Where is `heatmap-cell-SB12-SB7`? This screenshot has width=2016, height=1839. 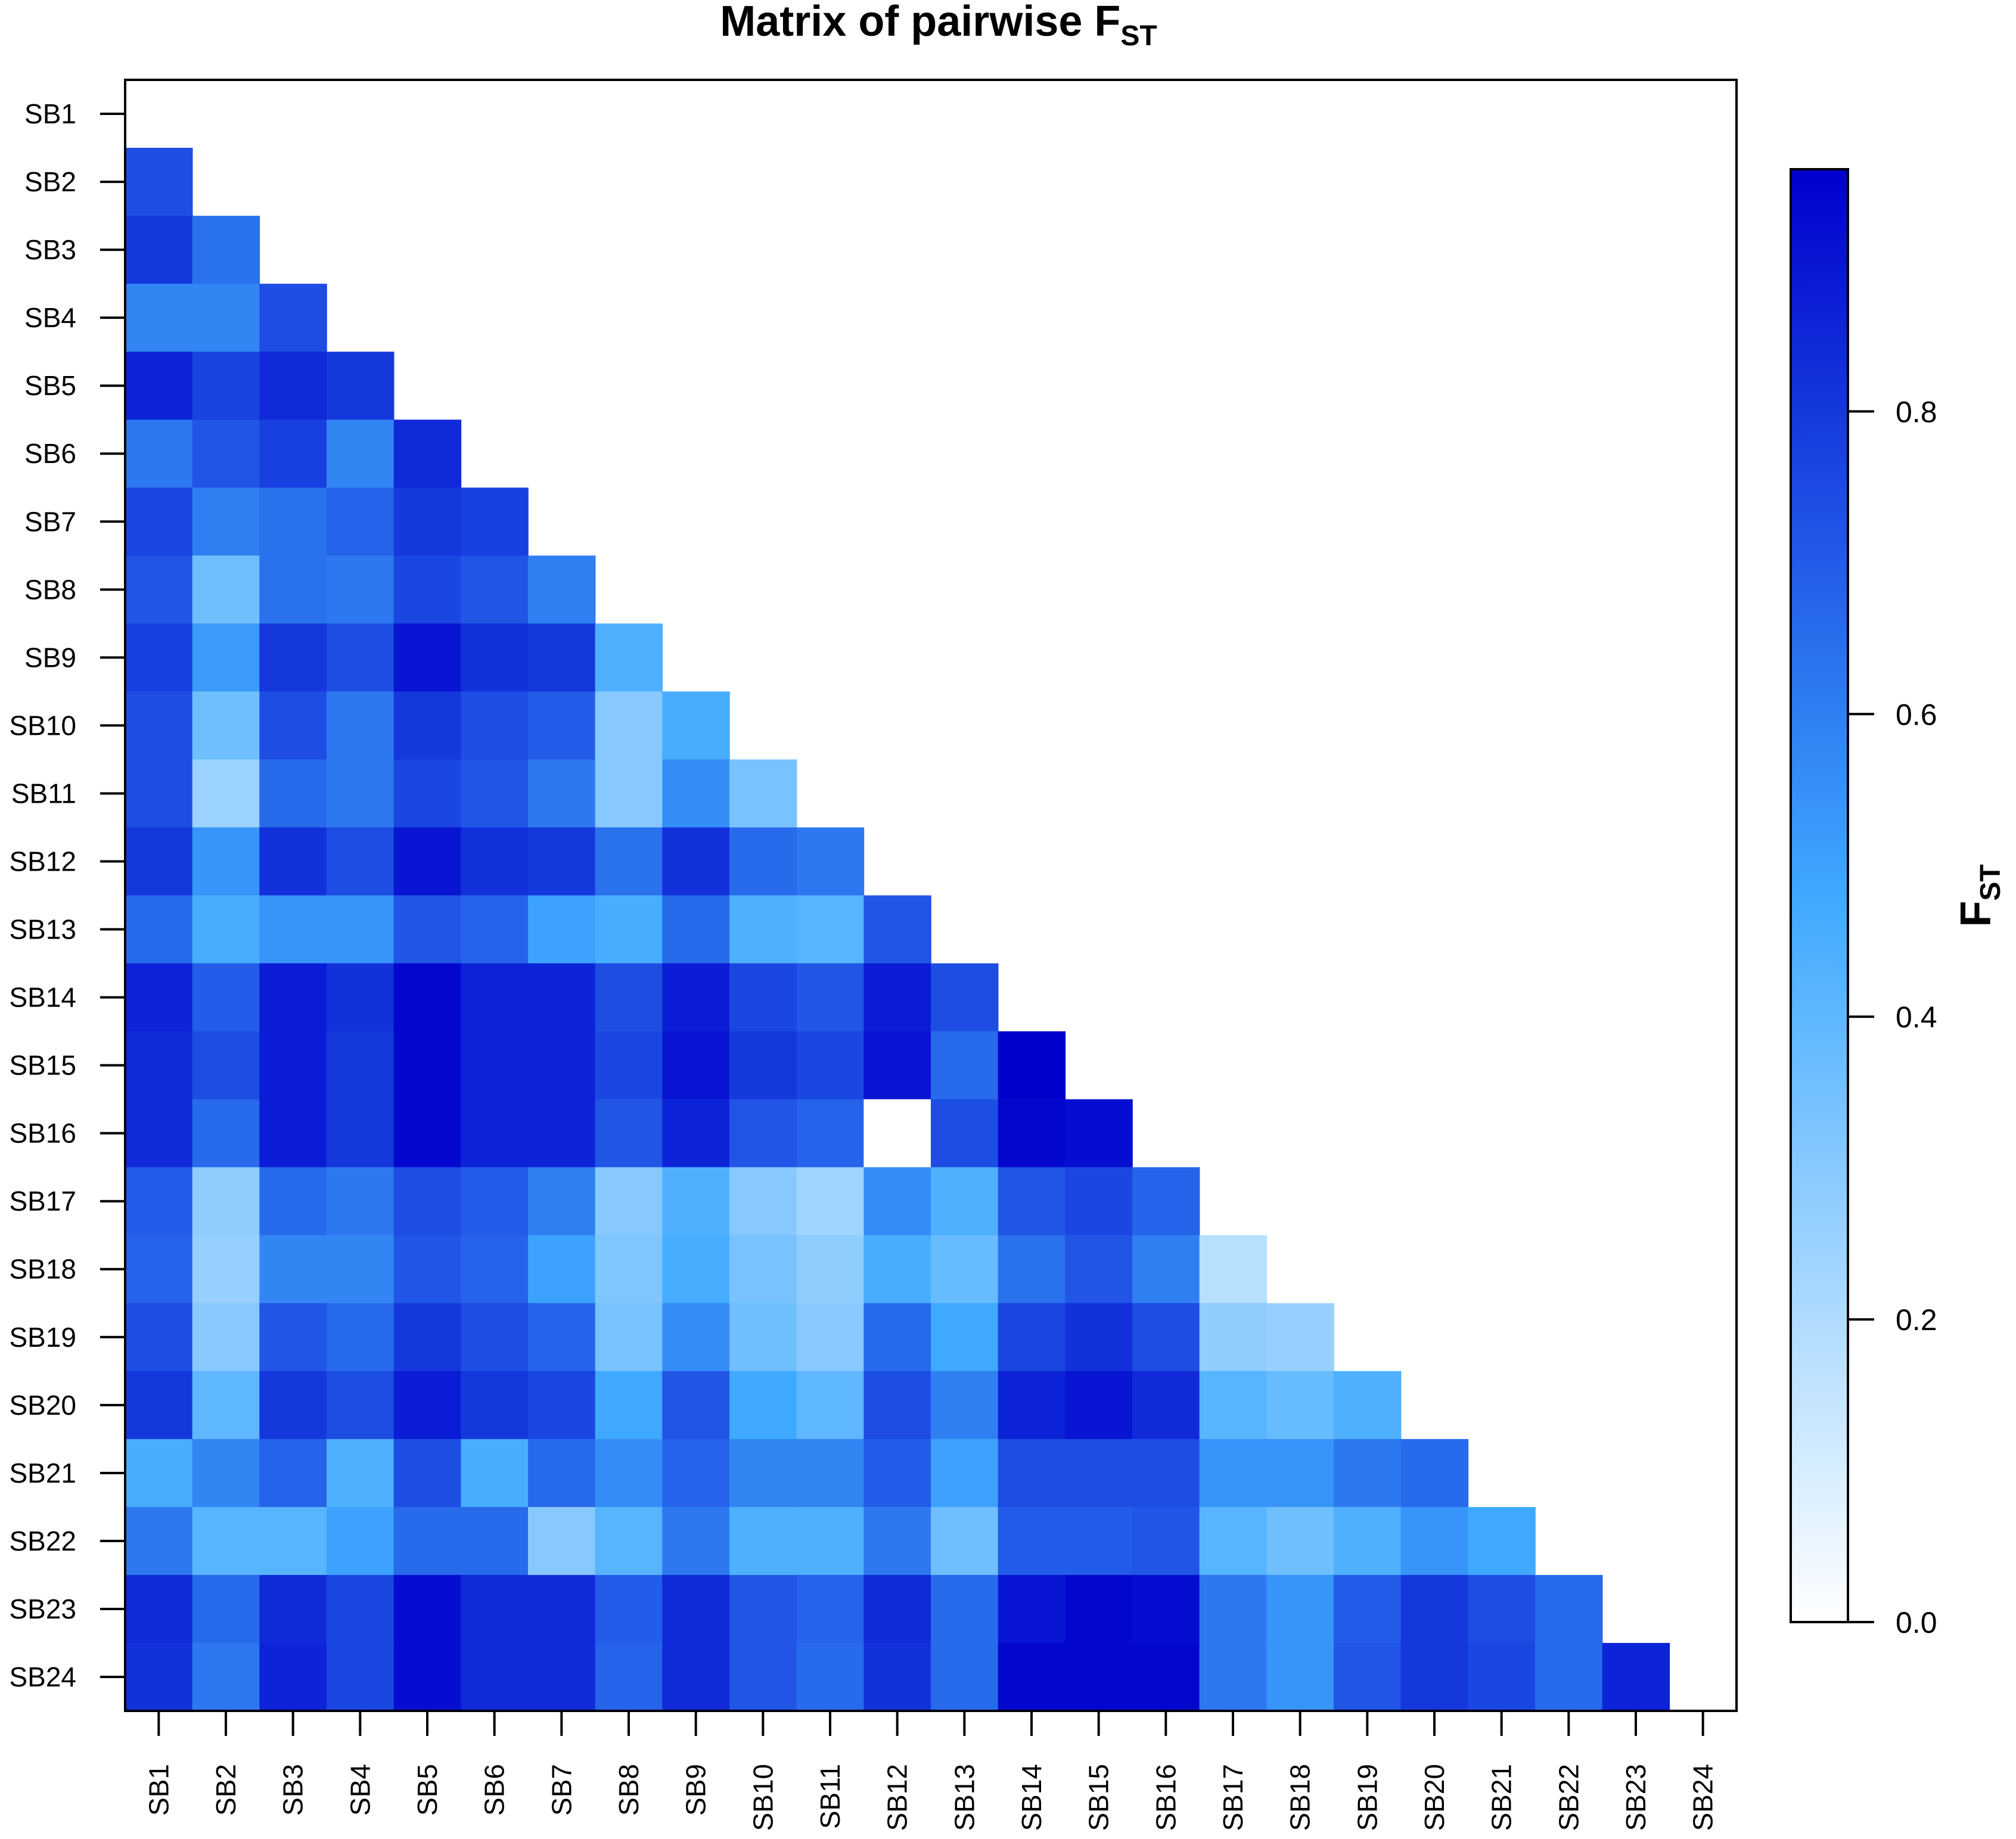 heatmap-cell-SB12-SB7 is located at coordinates (562, 862).